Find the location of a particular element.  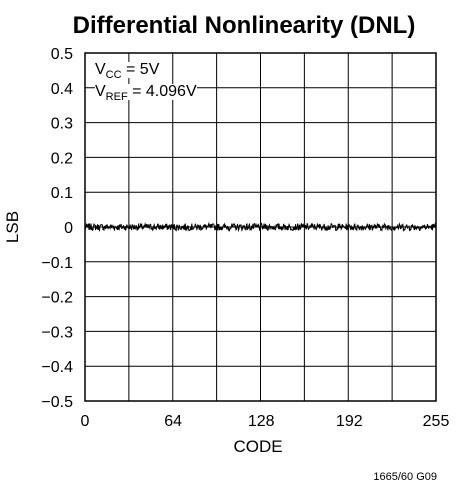

x-axis-label: CODE is located at coordinates (257, 446).